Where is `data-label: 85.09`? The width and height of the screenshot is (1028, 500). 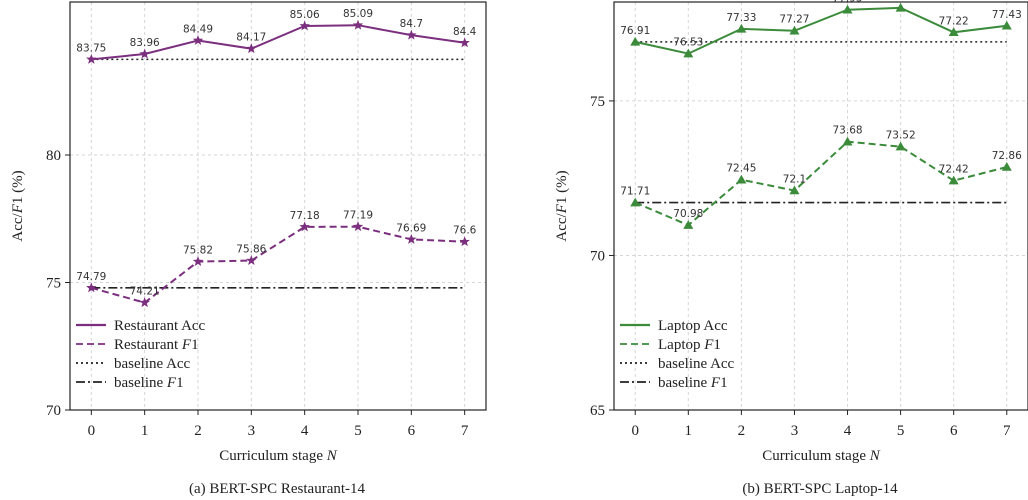 data-label: 85.09 is located at coordinates (358, 14).